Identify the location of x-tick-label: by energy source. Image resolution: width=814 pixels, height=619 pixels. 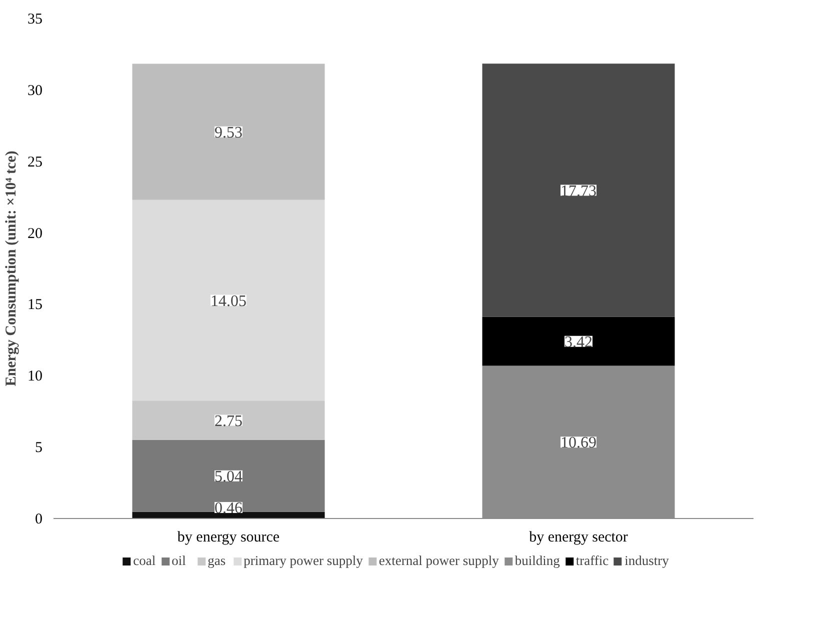
(228, 538).